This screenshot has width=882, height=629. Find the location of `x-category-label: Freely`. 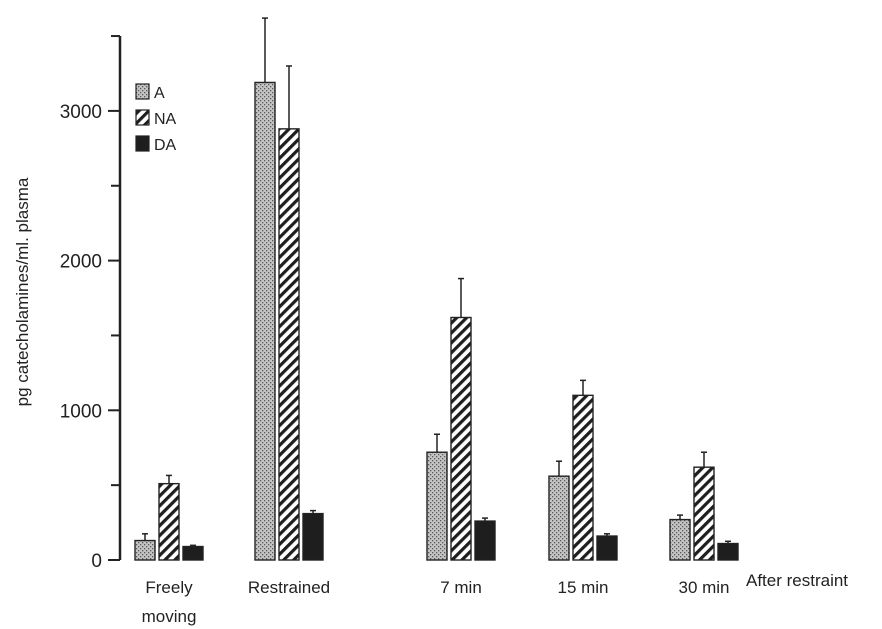

x-category-label: Freely is located at coordinates (169, 587).